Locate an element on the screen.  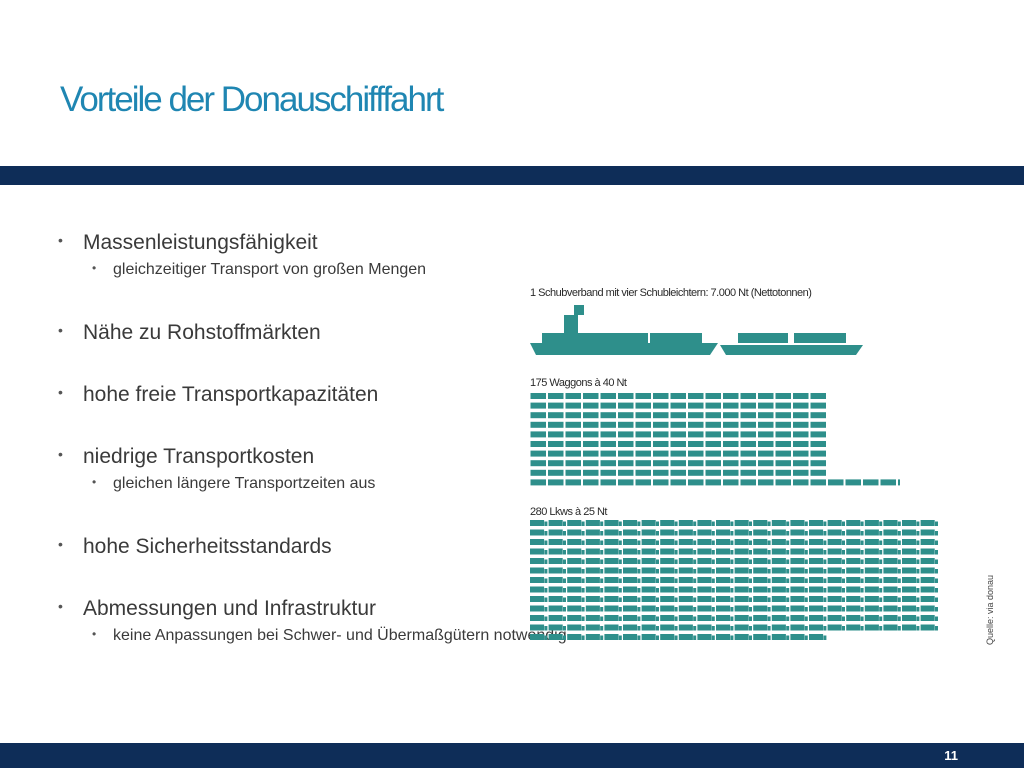
header-band is located at coordinates (512, 175).